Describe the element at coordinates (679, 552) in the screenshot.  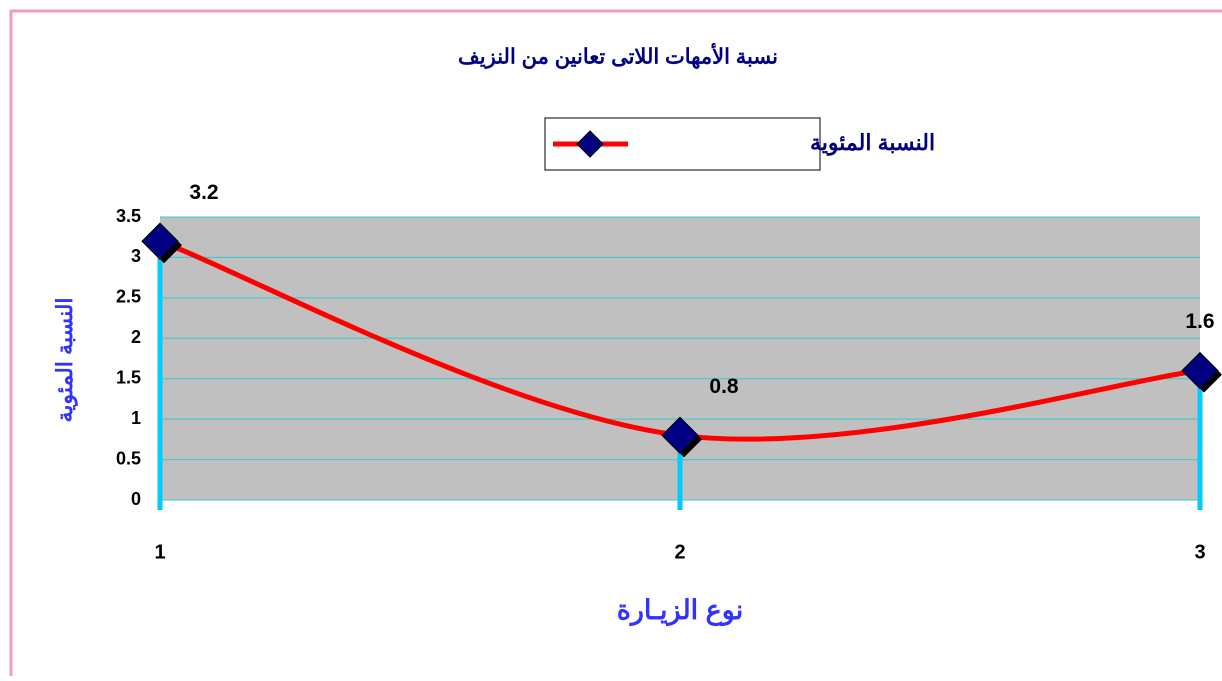
I see `x-tick-label: 2` at that location.